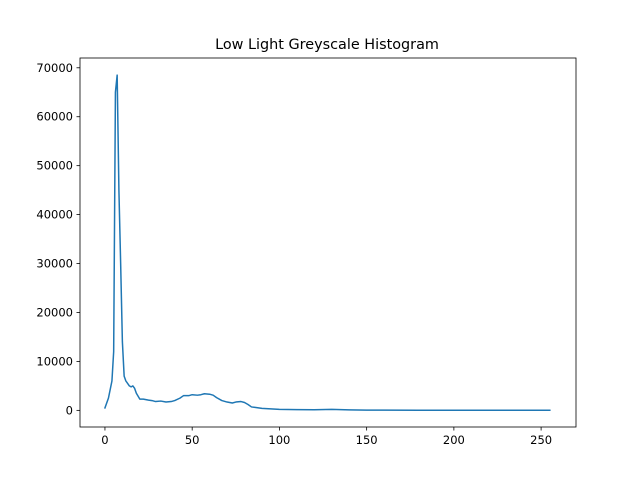  Describe the element at coordinates (367, 440) in the screenshot. I see `x-tick-label: 150` at that location.